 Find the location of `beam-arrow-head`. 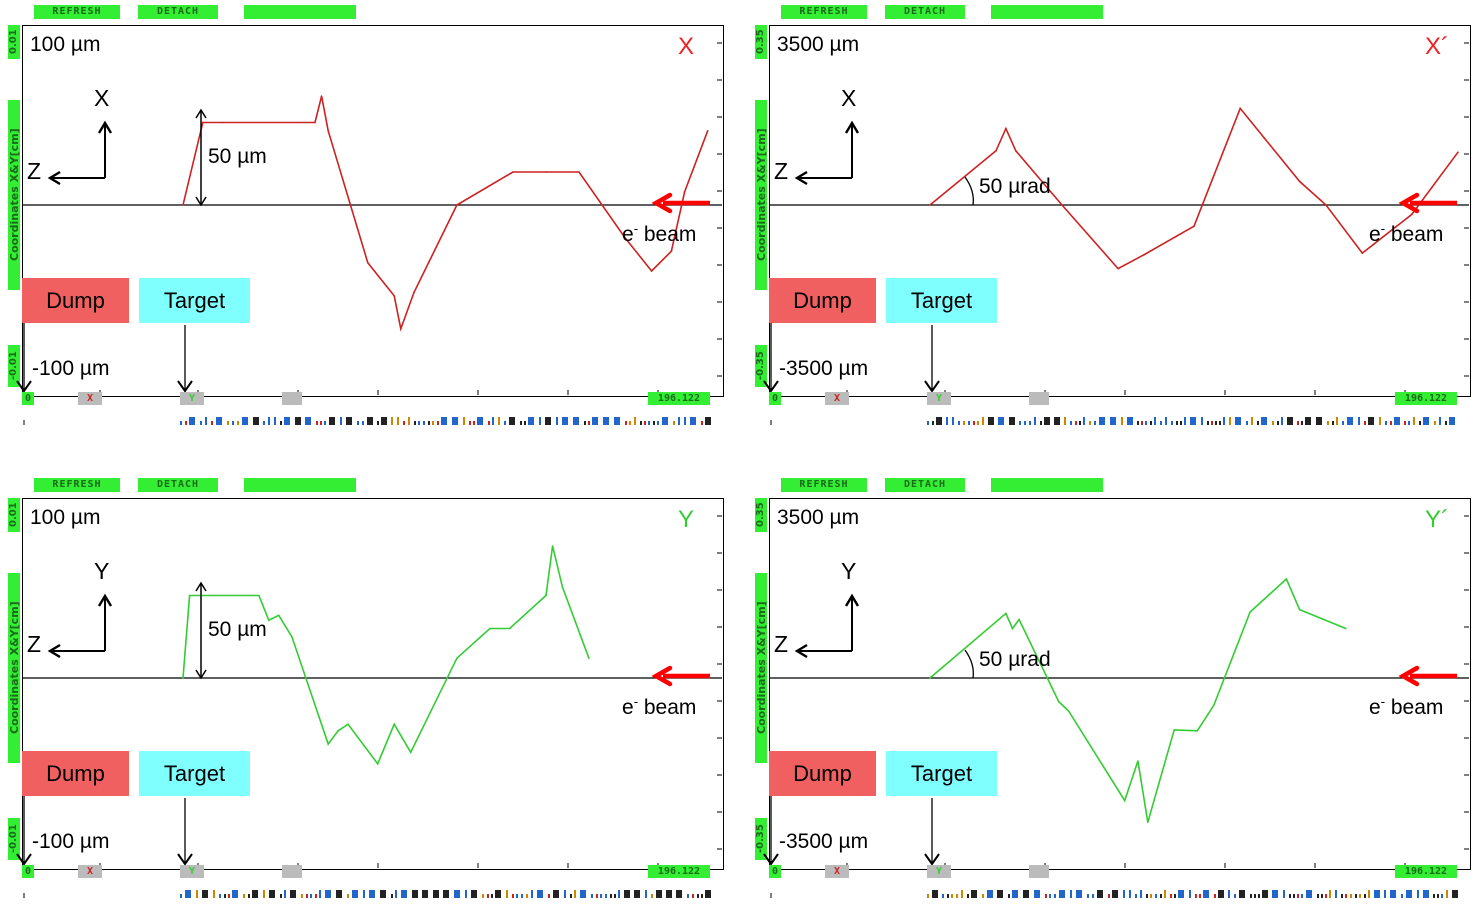

beam-arrow-head is located at coordinates (662, 676).